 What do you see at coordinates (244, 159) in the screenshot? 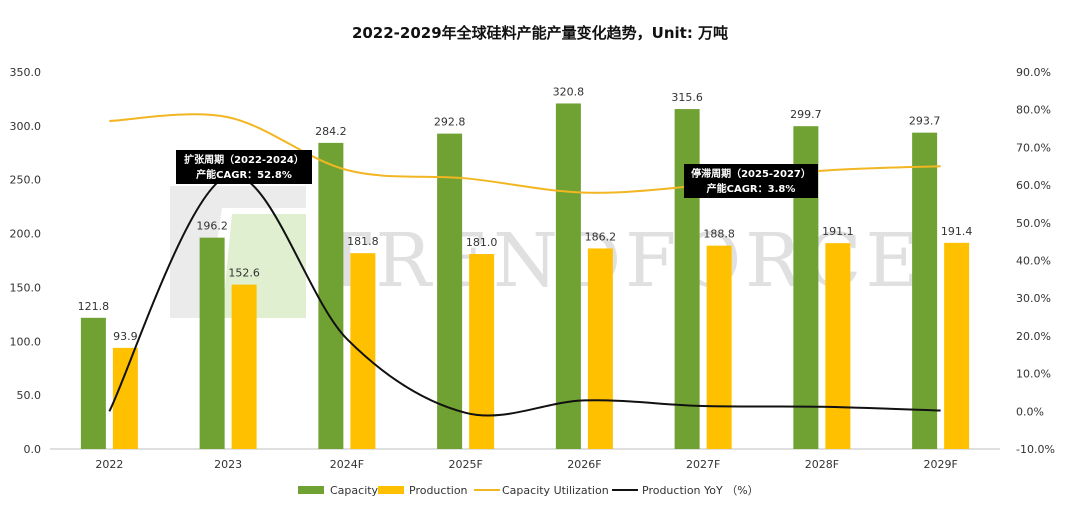
I see `annotation-expansion-line1: 扩张周期（2022-2024）` at bounding box center [244, 159].